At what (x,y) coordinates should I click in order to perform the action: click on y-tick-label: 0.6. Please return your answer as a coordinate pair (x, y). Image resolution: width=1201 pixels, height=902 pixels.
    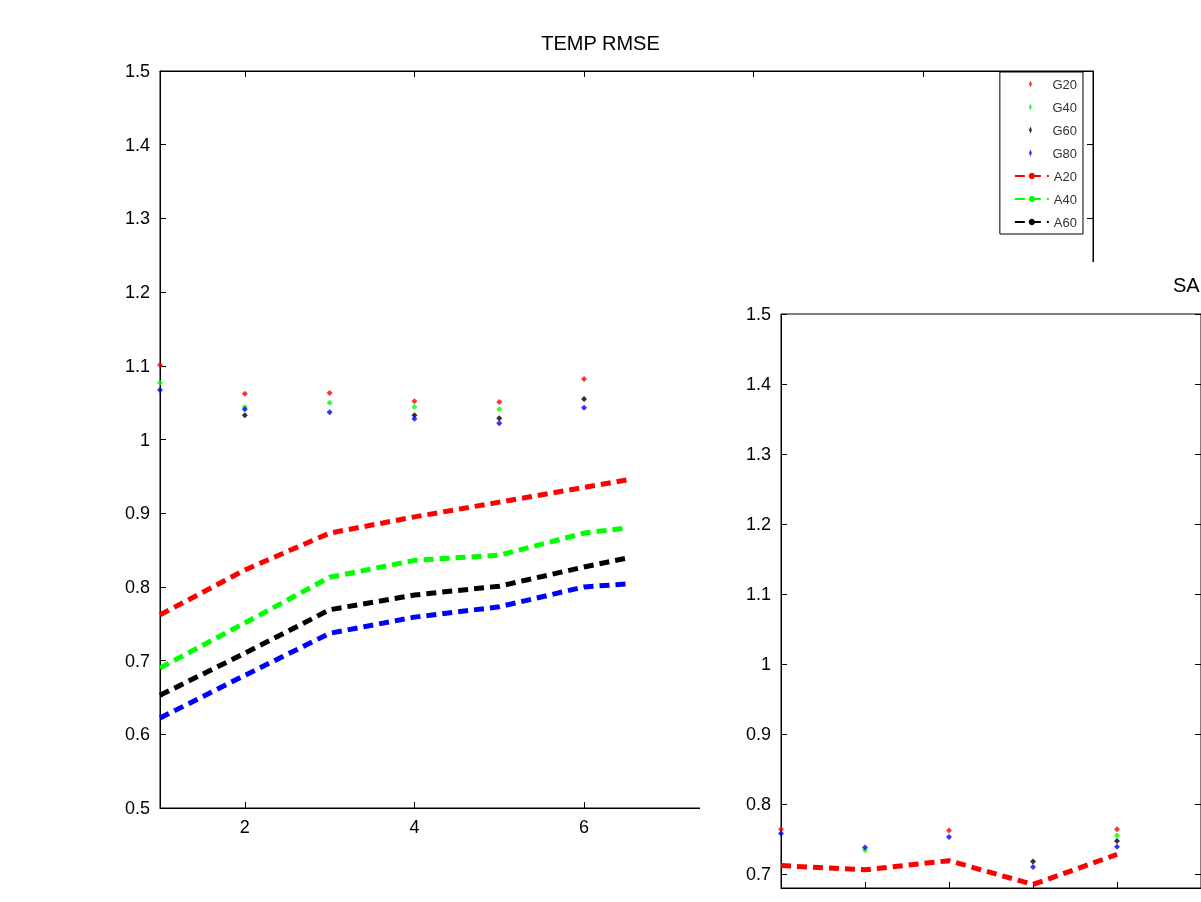
    Looking at the image, I should click on (137, 734).